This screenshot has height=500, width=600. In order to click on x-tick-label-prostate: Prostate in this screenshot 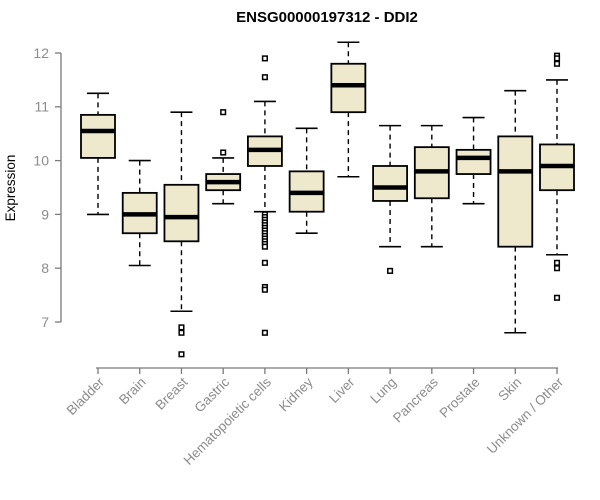, I will do `click(460, 398)`.